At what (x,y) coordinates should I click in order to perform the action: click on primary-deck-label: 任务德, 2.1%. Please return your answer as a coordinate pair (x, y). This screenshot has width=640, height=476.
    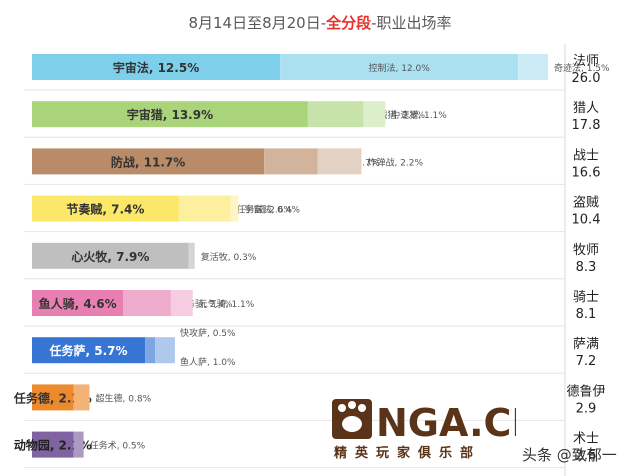
    Looking at the image, I should click on (52, 397).